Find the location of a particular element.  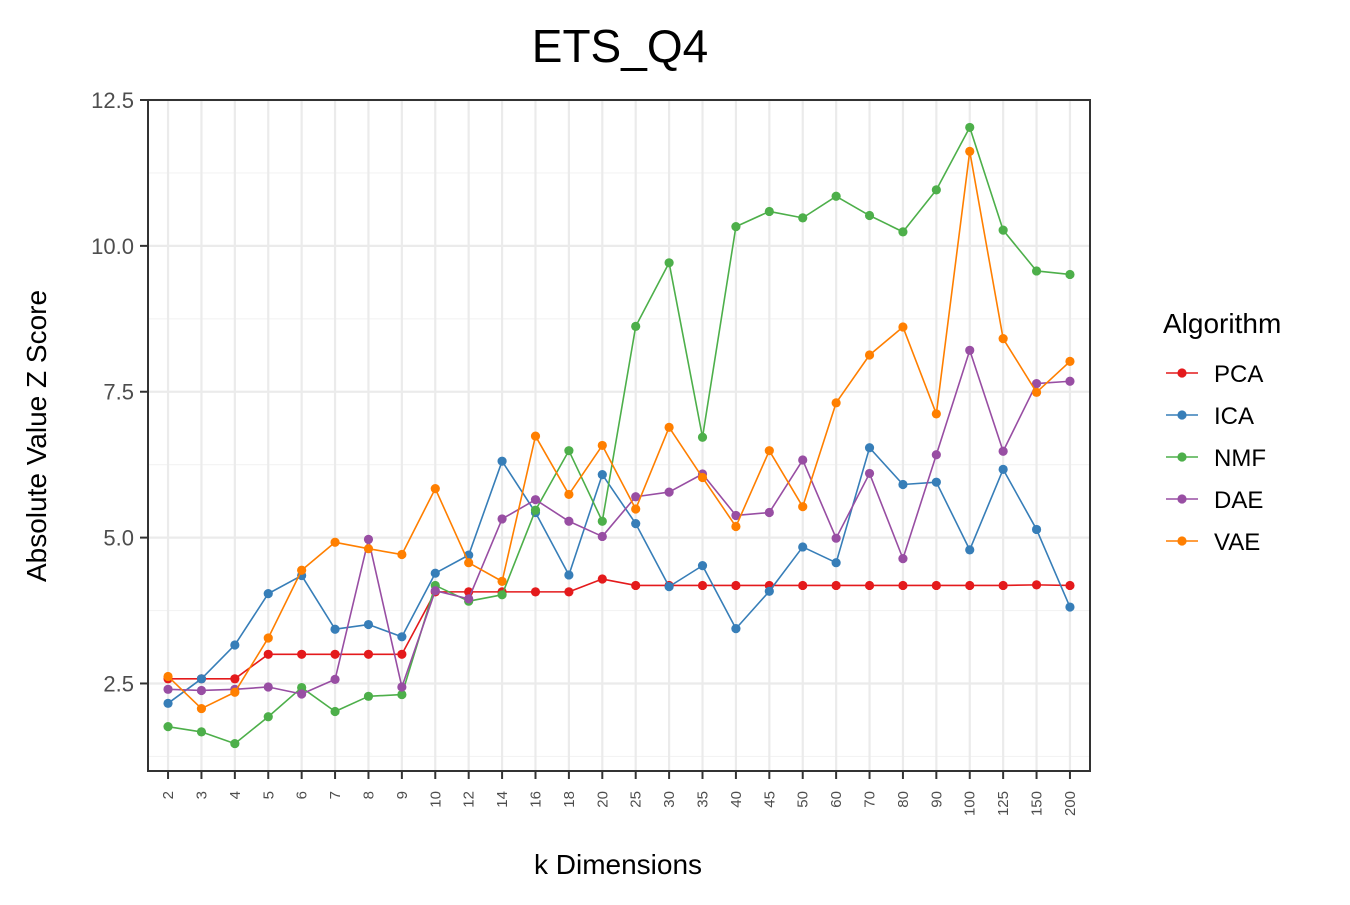

legend-items: PCA ICA NMF DAE VAE is located at coordinates (1216, 458).